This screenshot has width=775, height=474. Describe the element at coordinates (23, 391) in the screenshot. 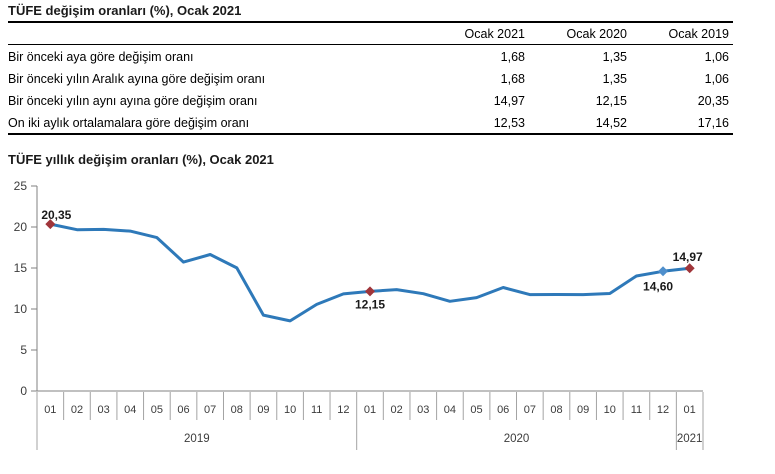

I see `y-tick-label: 0` at that location.